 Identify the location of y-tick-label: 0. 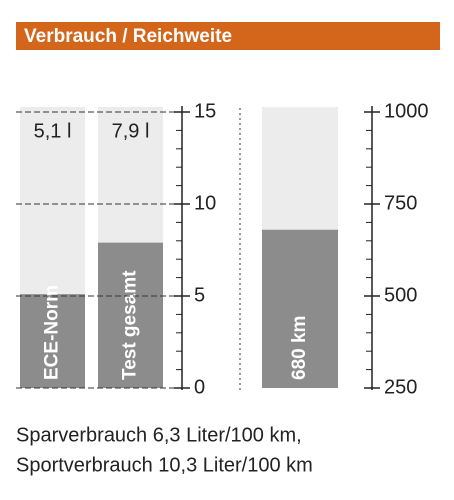
(199, 387).